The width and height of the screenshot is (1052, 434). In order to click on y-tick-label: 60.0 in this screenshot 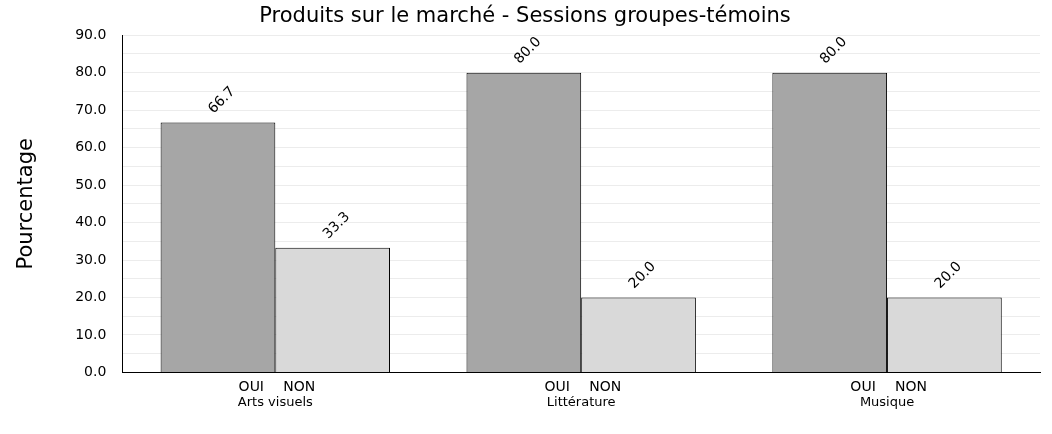, I will do `click(91, 146)`.